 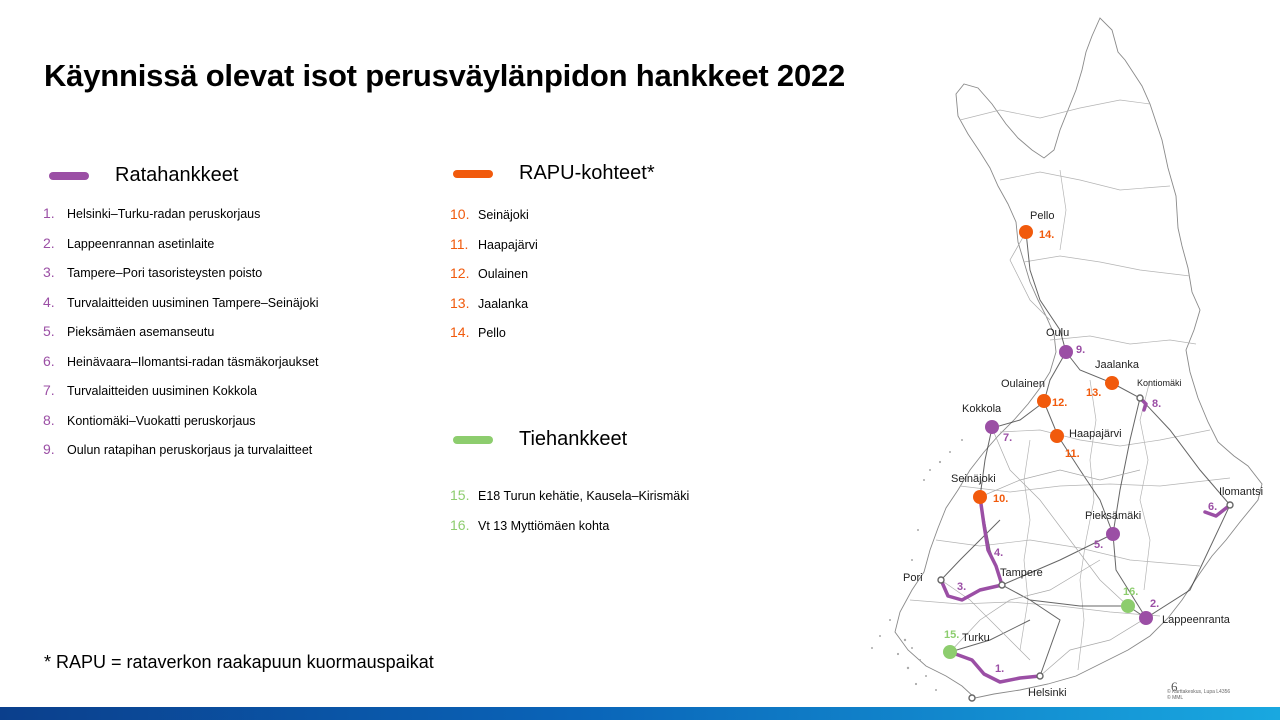 I want to click on place-label-lappeenranta: Lappeenranta, so click(x=1196, y=620).